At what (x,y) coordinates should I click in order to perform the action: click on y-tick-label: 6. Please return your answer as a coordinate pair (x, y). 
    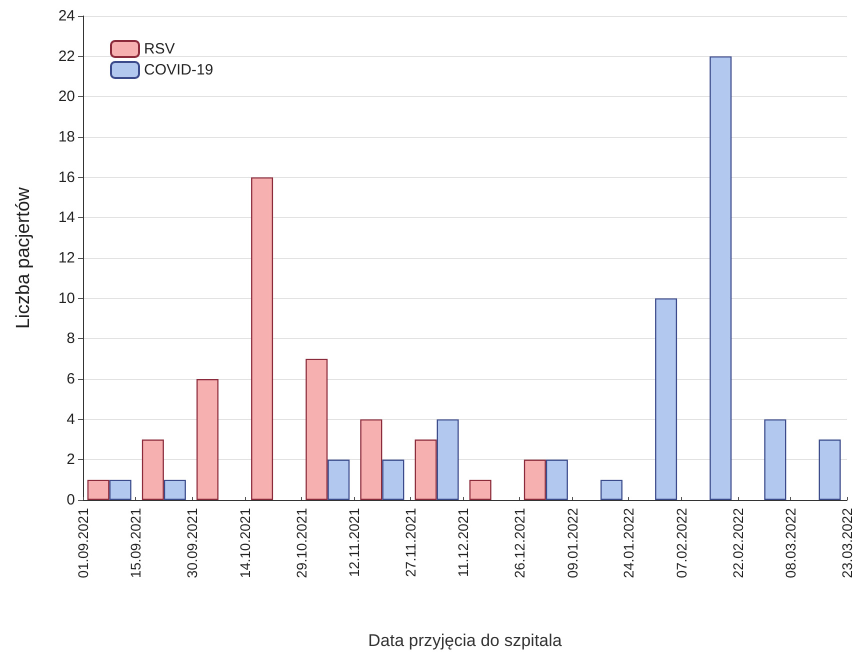
    Looking at the image, I should click on (70, 379).